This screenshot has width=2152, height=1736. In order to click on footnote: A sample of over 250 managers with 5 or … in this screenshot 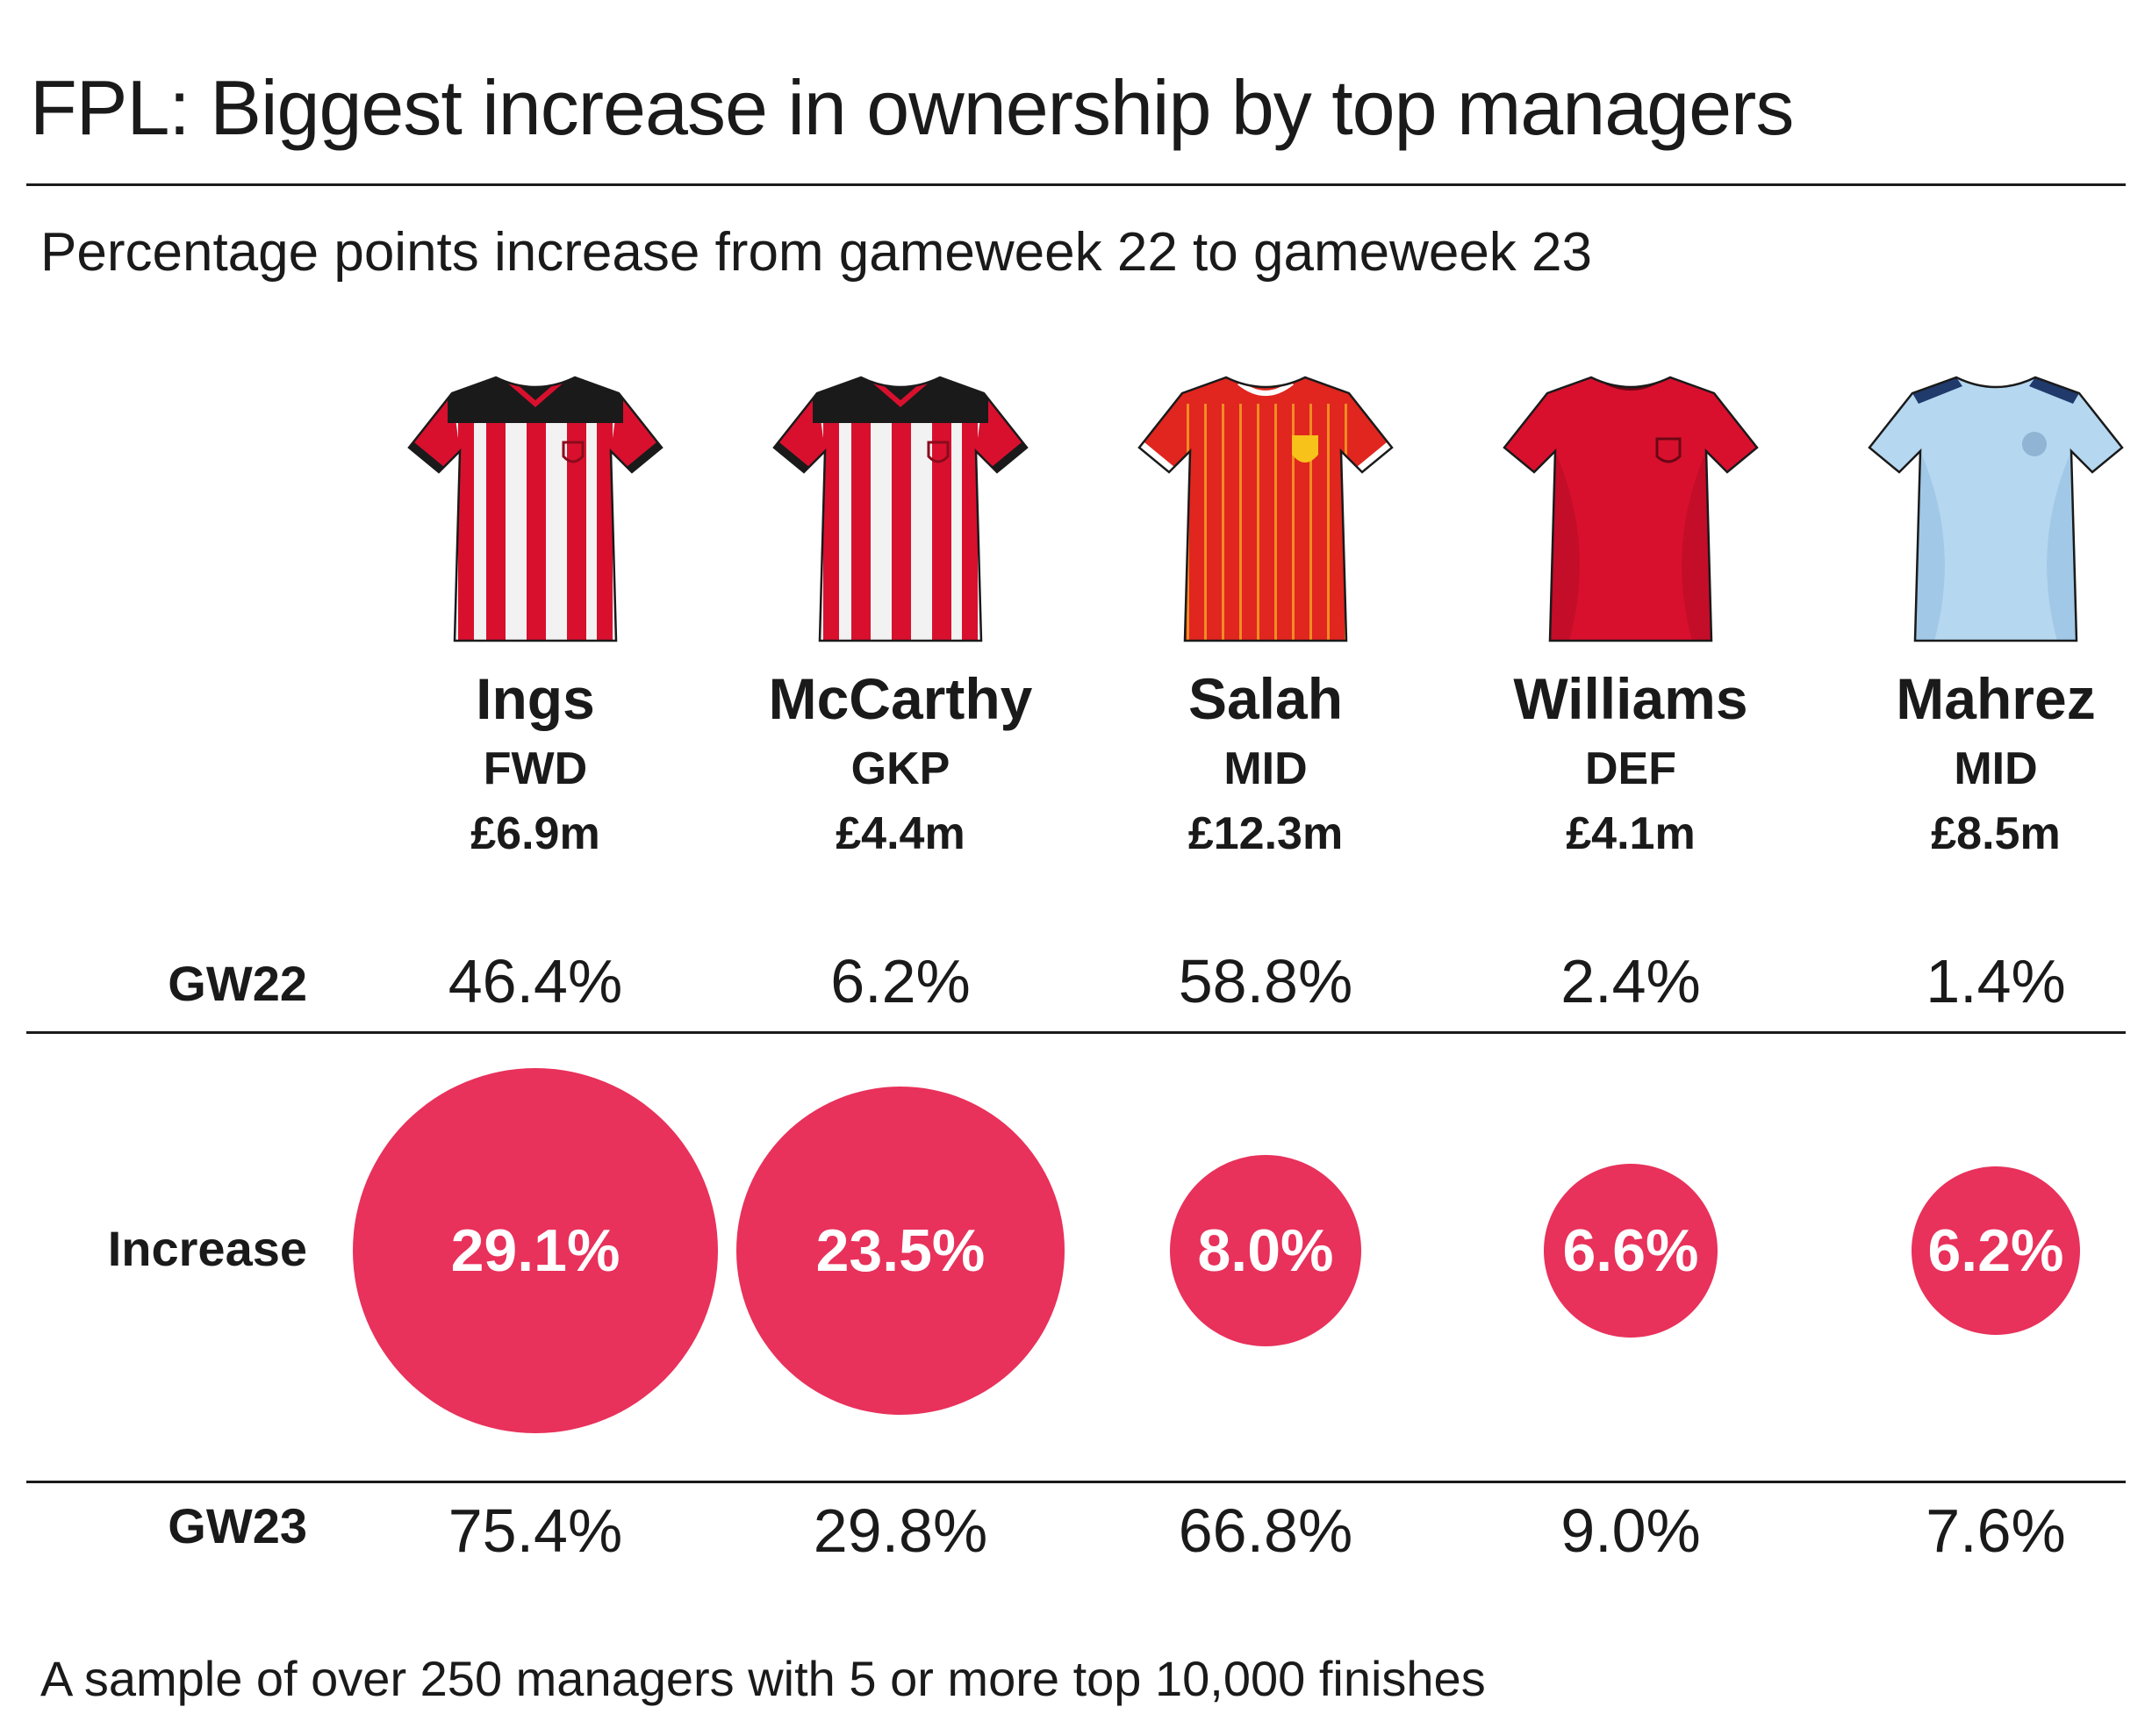, I will do `click(763, 1679)`.